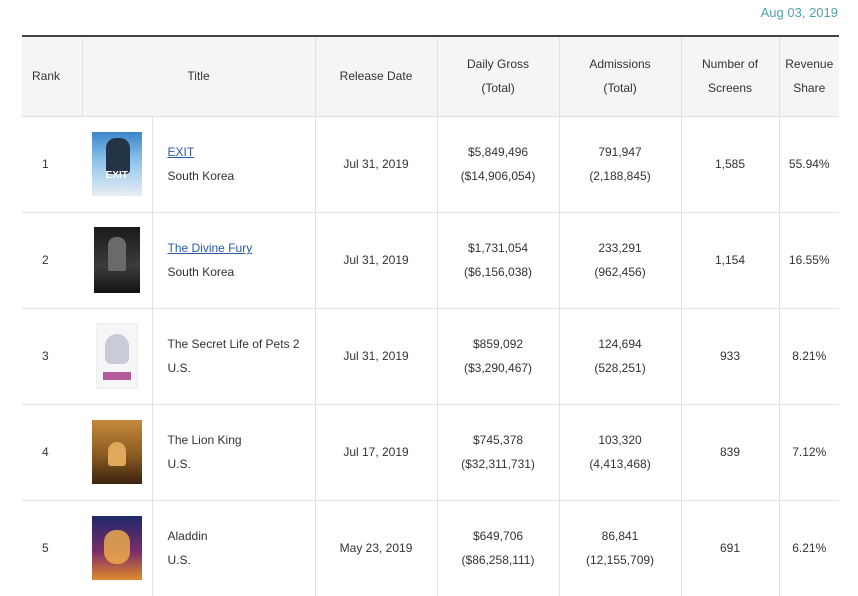 The width and height of the screenshot is (858, 596). What do you see at coordinates (498, 152) in the screenshot?
I see `daily-gross-value: $5,849,496` at bounding box center [498, 152].